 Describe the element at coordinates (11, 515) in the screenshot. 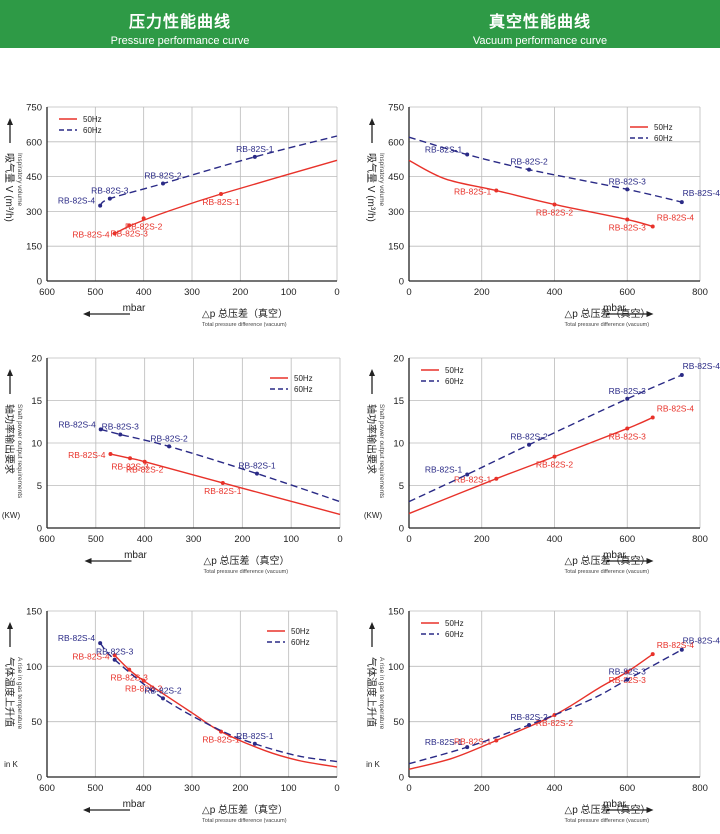

I see `y-axis-unit: (KW)` at that location.